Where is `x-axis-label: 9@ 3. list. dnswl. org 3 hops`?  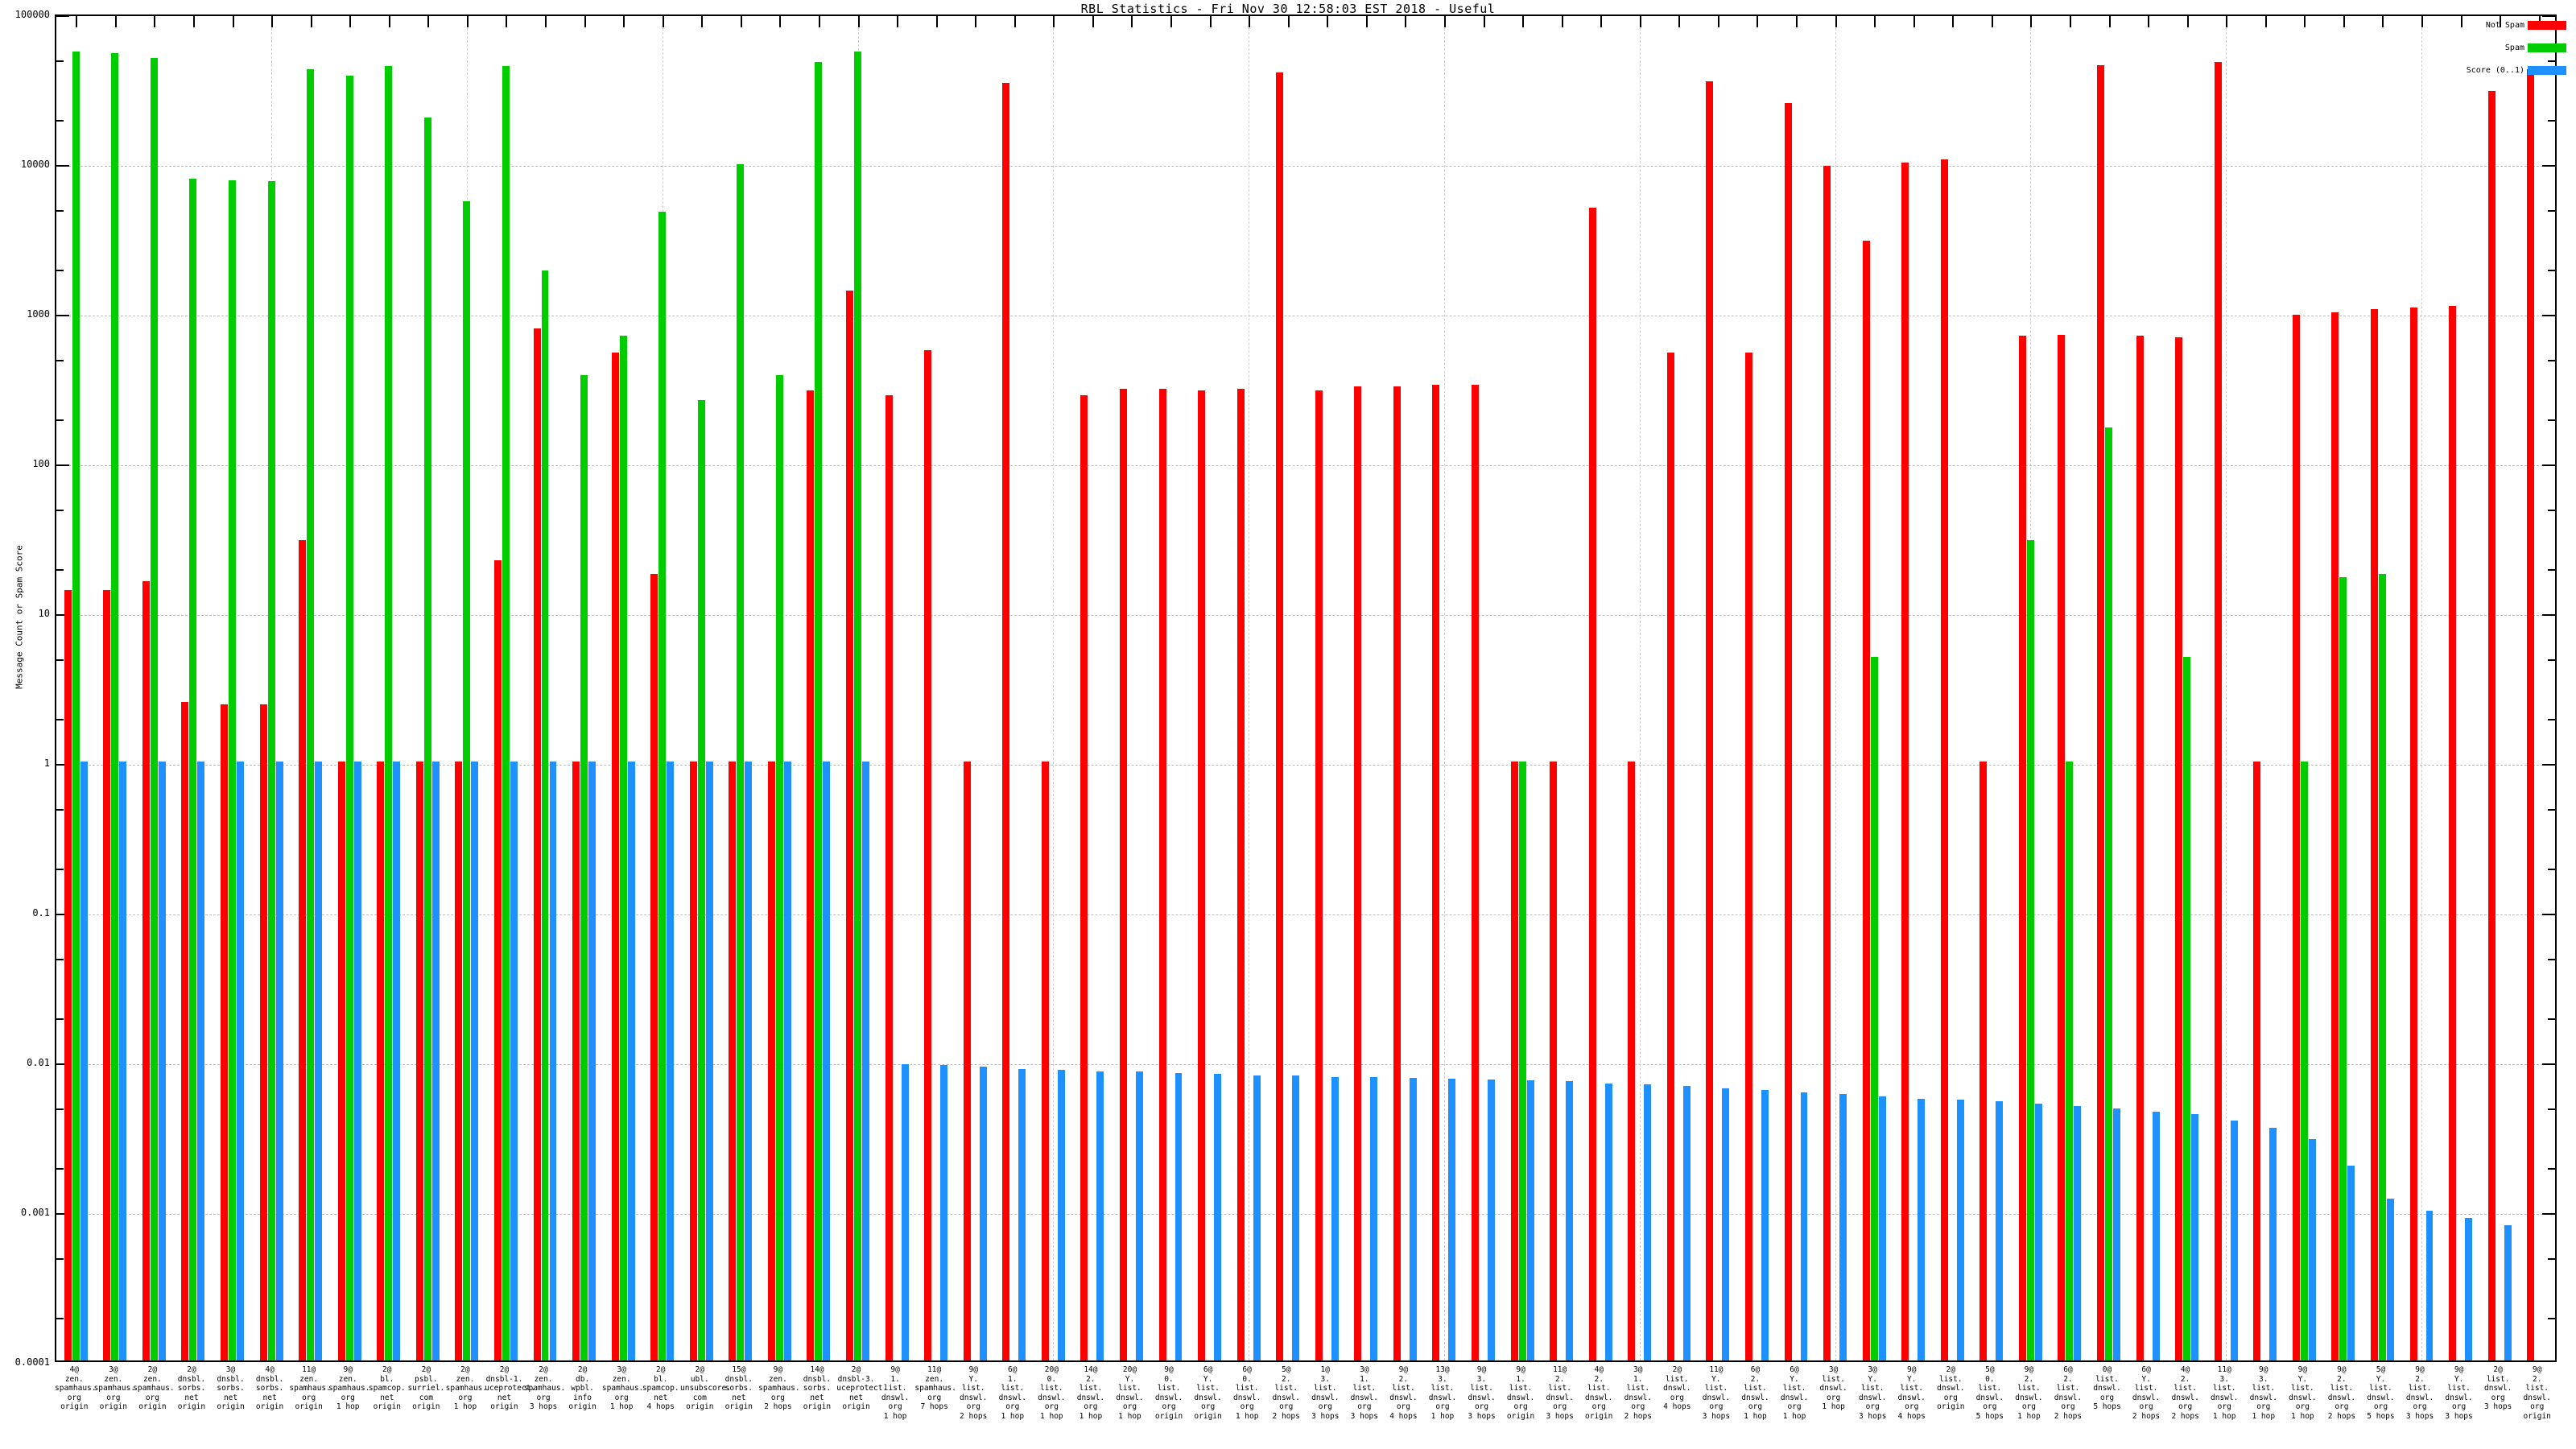
x-axis-label: 9@ 3. list. dnswl. org 3 hops is located at coordinates (1482, 1393).